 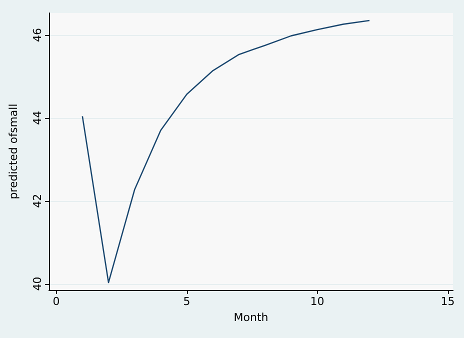 What do you see at coordinates (37, 283) in the screenshot?
I see `y-tick-label: 40` at bounding box center [37, 283].